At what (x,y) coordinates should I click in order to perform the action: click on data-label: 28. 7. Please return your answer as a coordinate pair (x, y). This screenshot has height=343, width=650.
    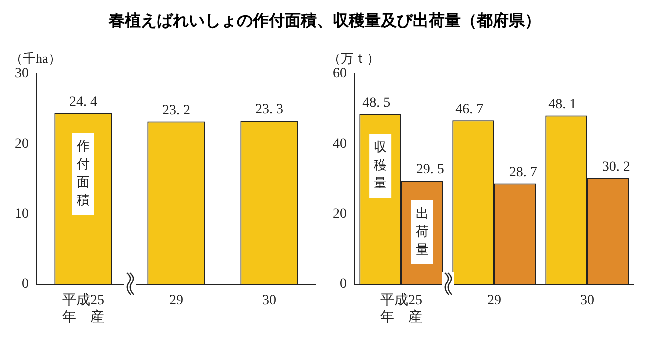
    Looking at the image, I should click on (523, 172).